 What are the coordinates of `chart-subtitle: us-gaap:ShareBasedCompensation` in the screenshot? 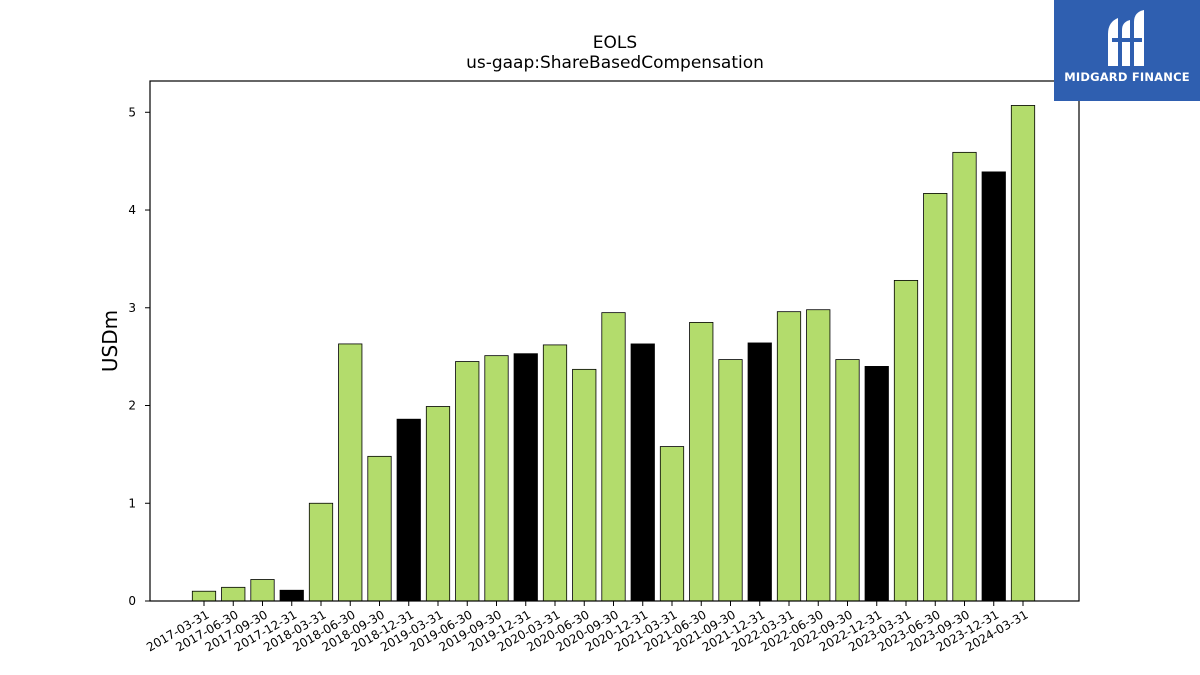 It's located at (615, 63).